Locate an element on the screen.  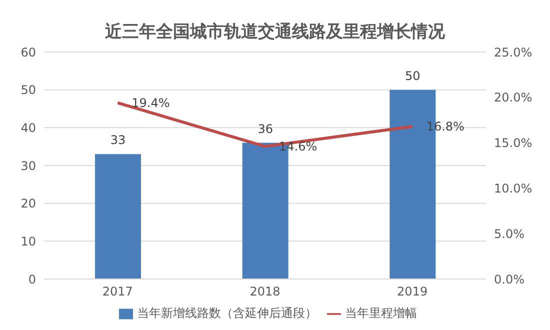
data-label: 50 is located at coordinates (412, 75).